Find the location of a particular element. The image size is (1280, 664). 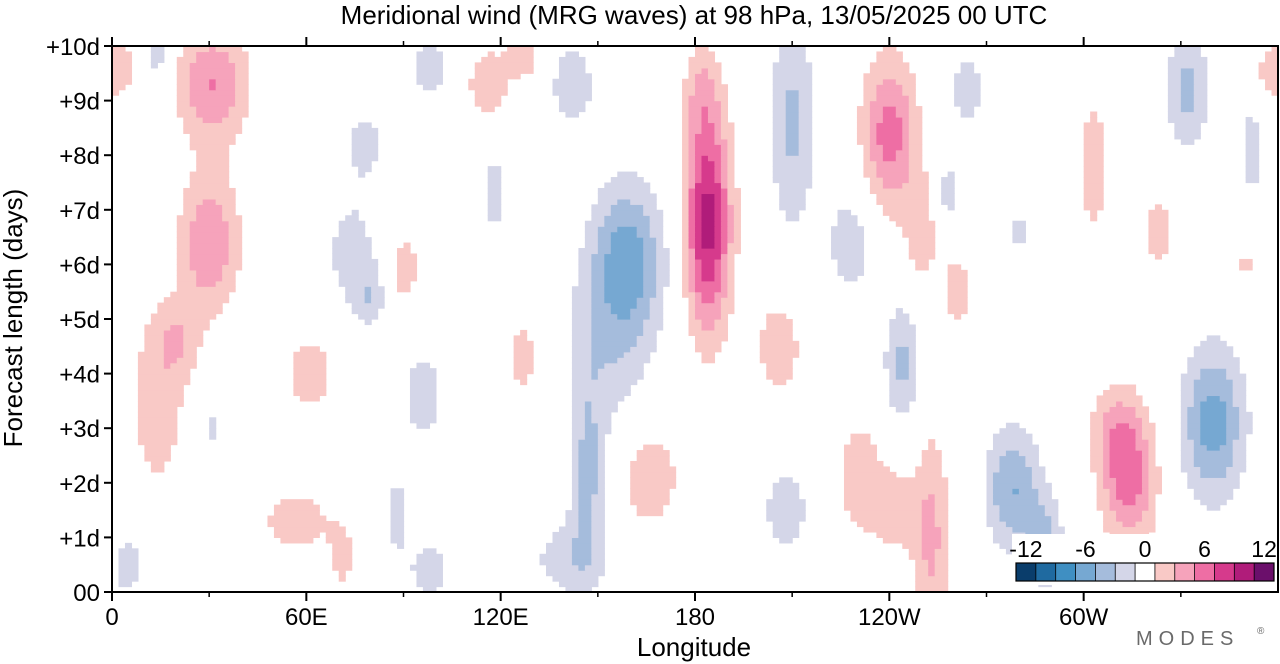

y-tick-label: 00 is located at coordinates (86, 593).